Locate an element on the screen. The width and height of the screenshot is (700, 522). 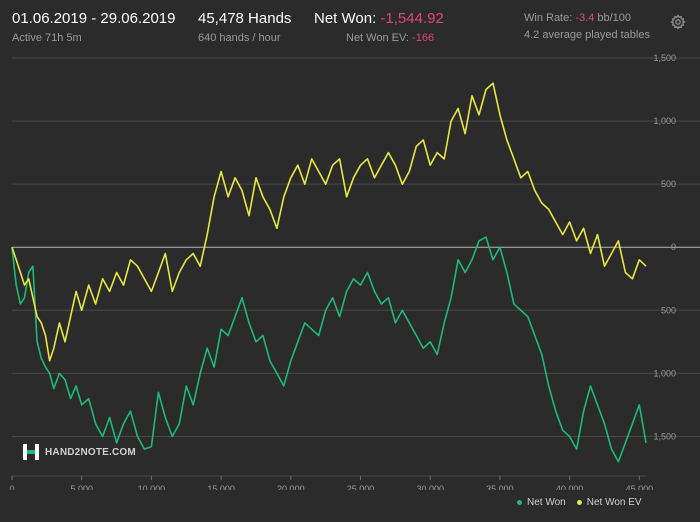
gear-icon is located at coordinates (678, 22).